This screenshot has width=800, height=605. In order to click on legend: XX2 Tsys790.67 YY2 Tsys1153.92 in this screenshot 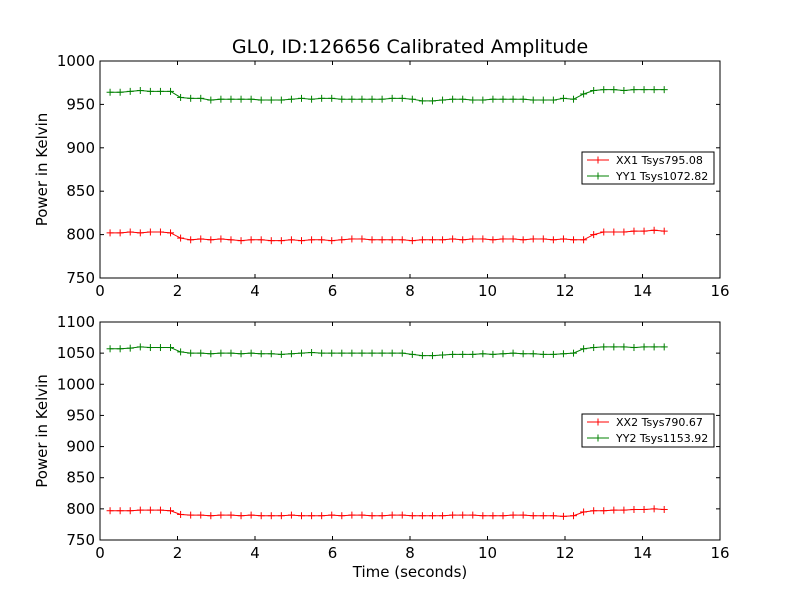, I will do `click(648, 430)`.